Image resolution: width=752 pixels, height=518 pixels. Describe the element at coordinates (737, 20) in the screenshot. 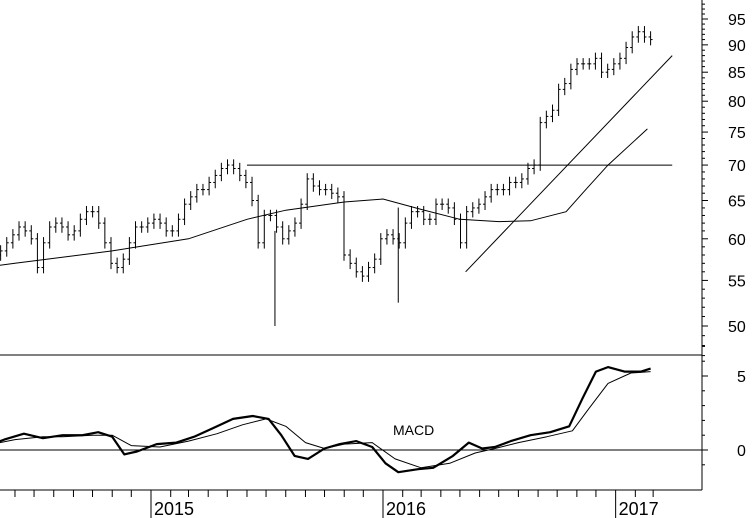

I see `price-tick-label: 95` at that location.